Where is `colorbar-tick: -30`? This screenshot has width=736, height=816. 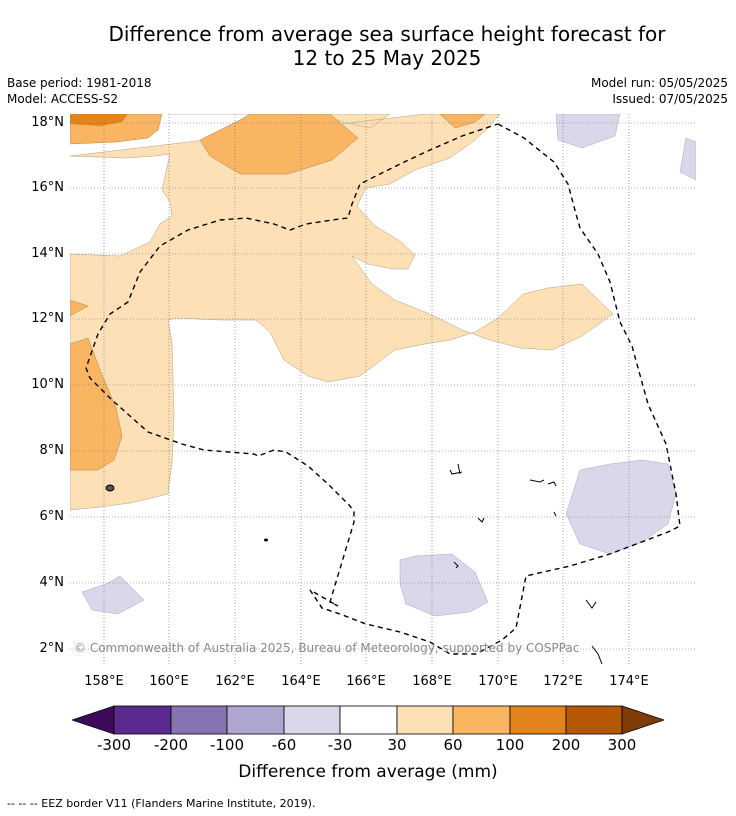
colorbar-tick: -30 is located at coordinates (340, 745).